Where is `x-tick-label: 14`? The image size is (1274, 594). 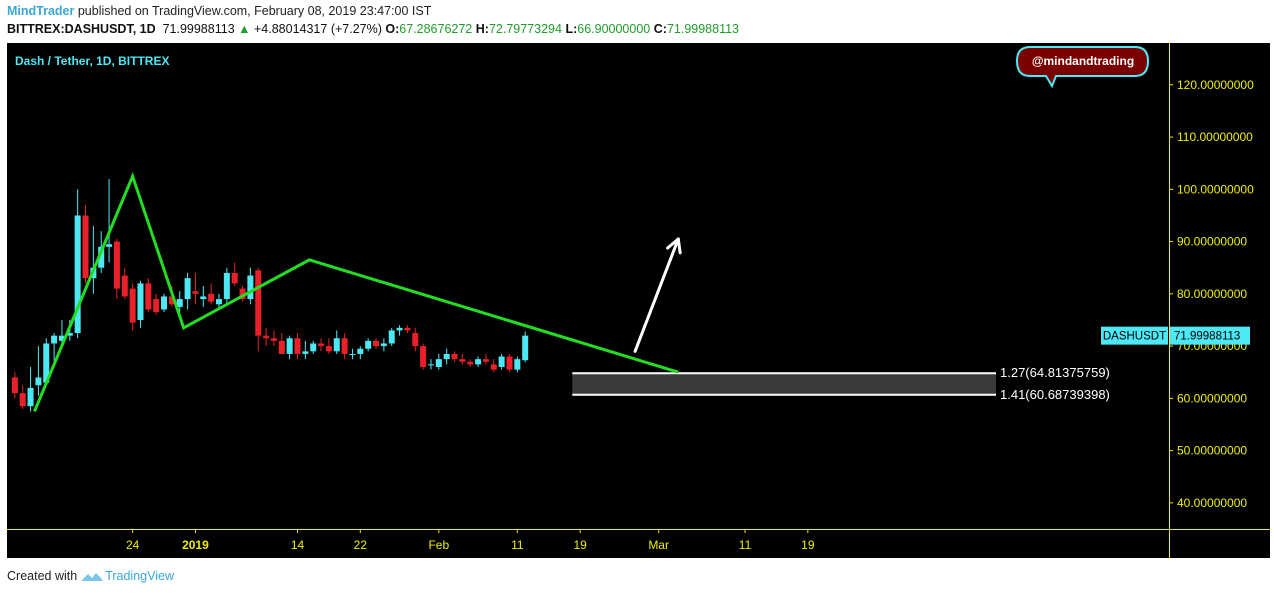 x-tick-label: 14 is located at coordinates (298, 545).